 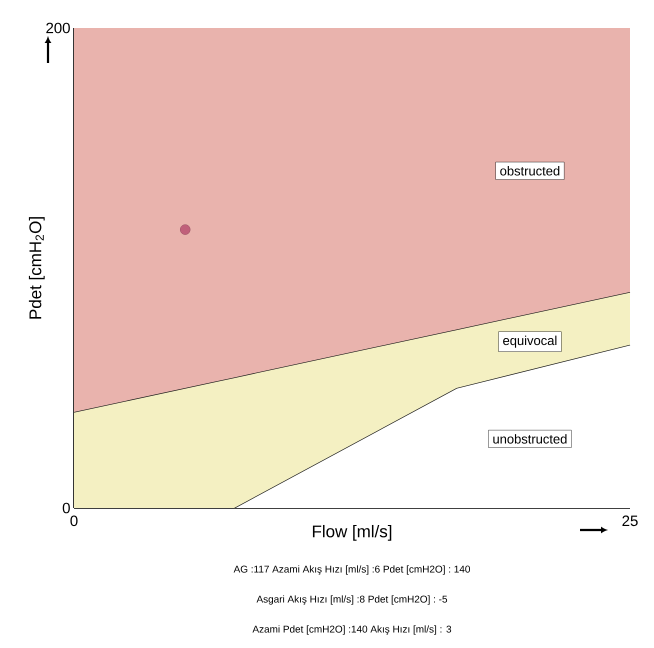 What do you see at coordinates (352, 570) in the screenshot?
I see `text: AG :117 Azami Akış Hızı [ml/s] :6 Pdet [cmH2O] : 140` at bounding box center [352, 570].